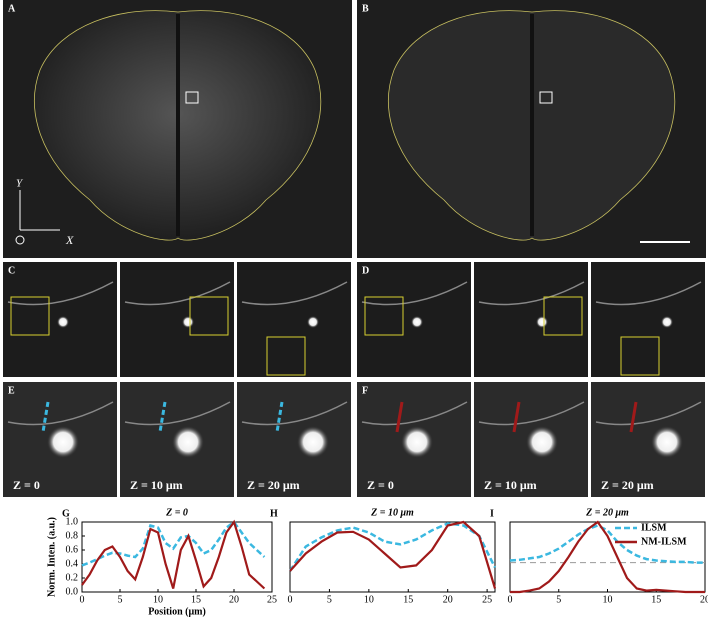 This screenshot has width=708, height=627. Describe the element at coordinates (51, 557) in the screenshot. I see `y-axis-label: Norm. Inten. (a.u.)` at that location.